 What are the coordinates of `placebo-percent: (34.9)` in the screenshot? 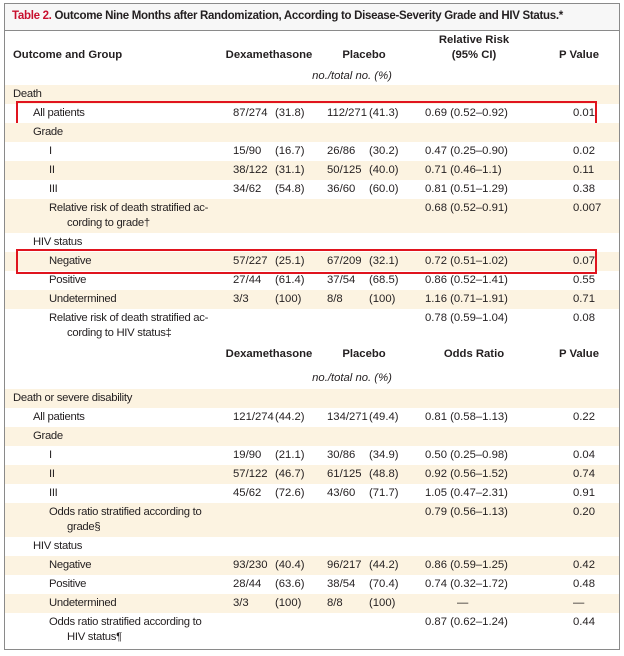 It's located at (384, 455).